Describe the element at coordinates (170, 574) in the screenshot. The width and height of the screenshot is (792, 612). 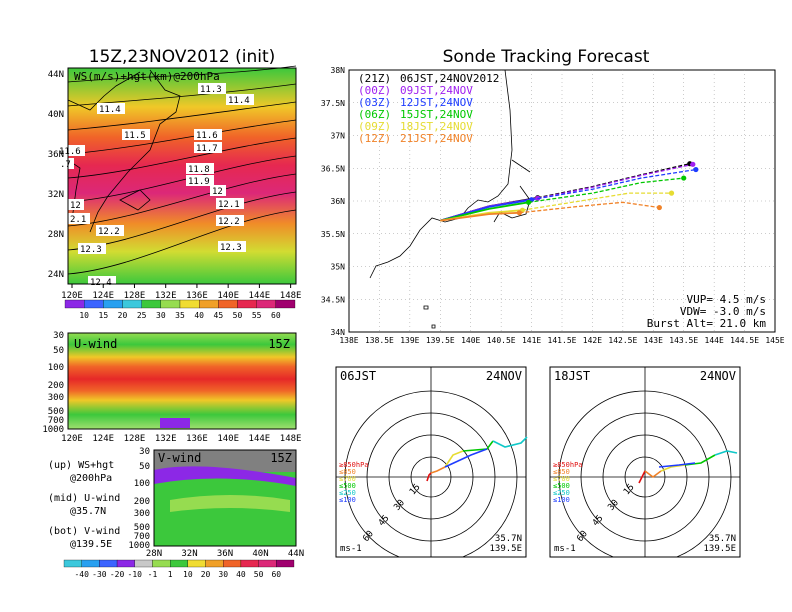
I see `vwind-colorbar-tick: 1` at that location.